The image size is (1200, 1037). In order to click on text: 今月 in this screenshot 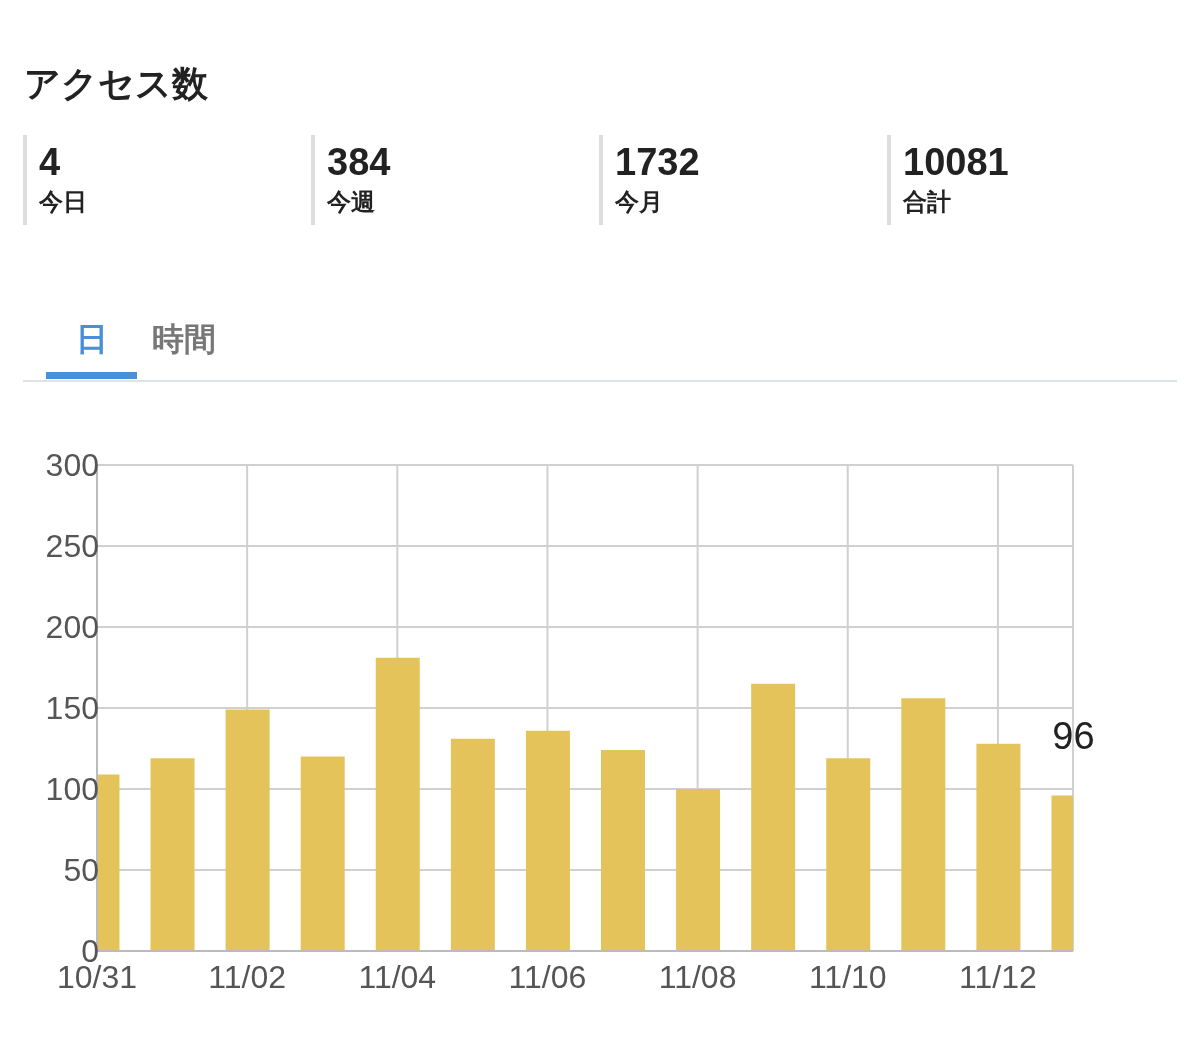, I will do `click(639, 202)`.